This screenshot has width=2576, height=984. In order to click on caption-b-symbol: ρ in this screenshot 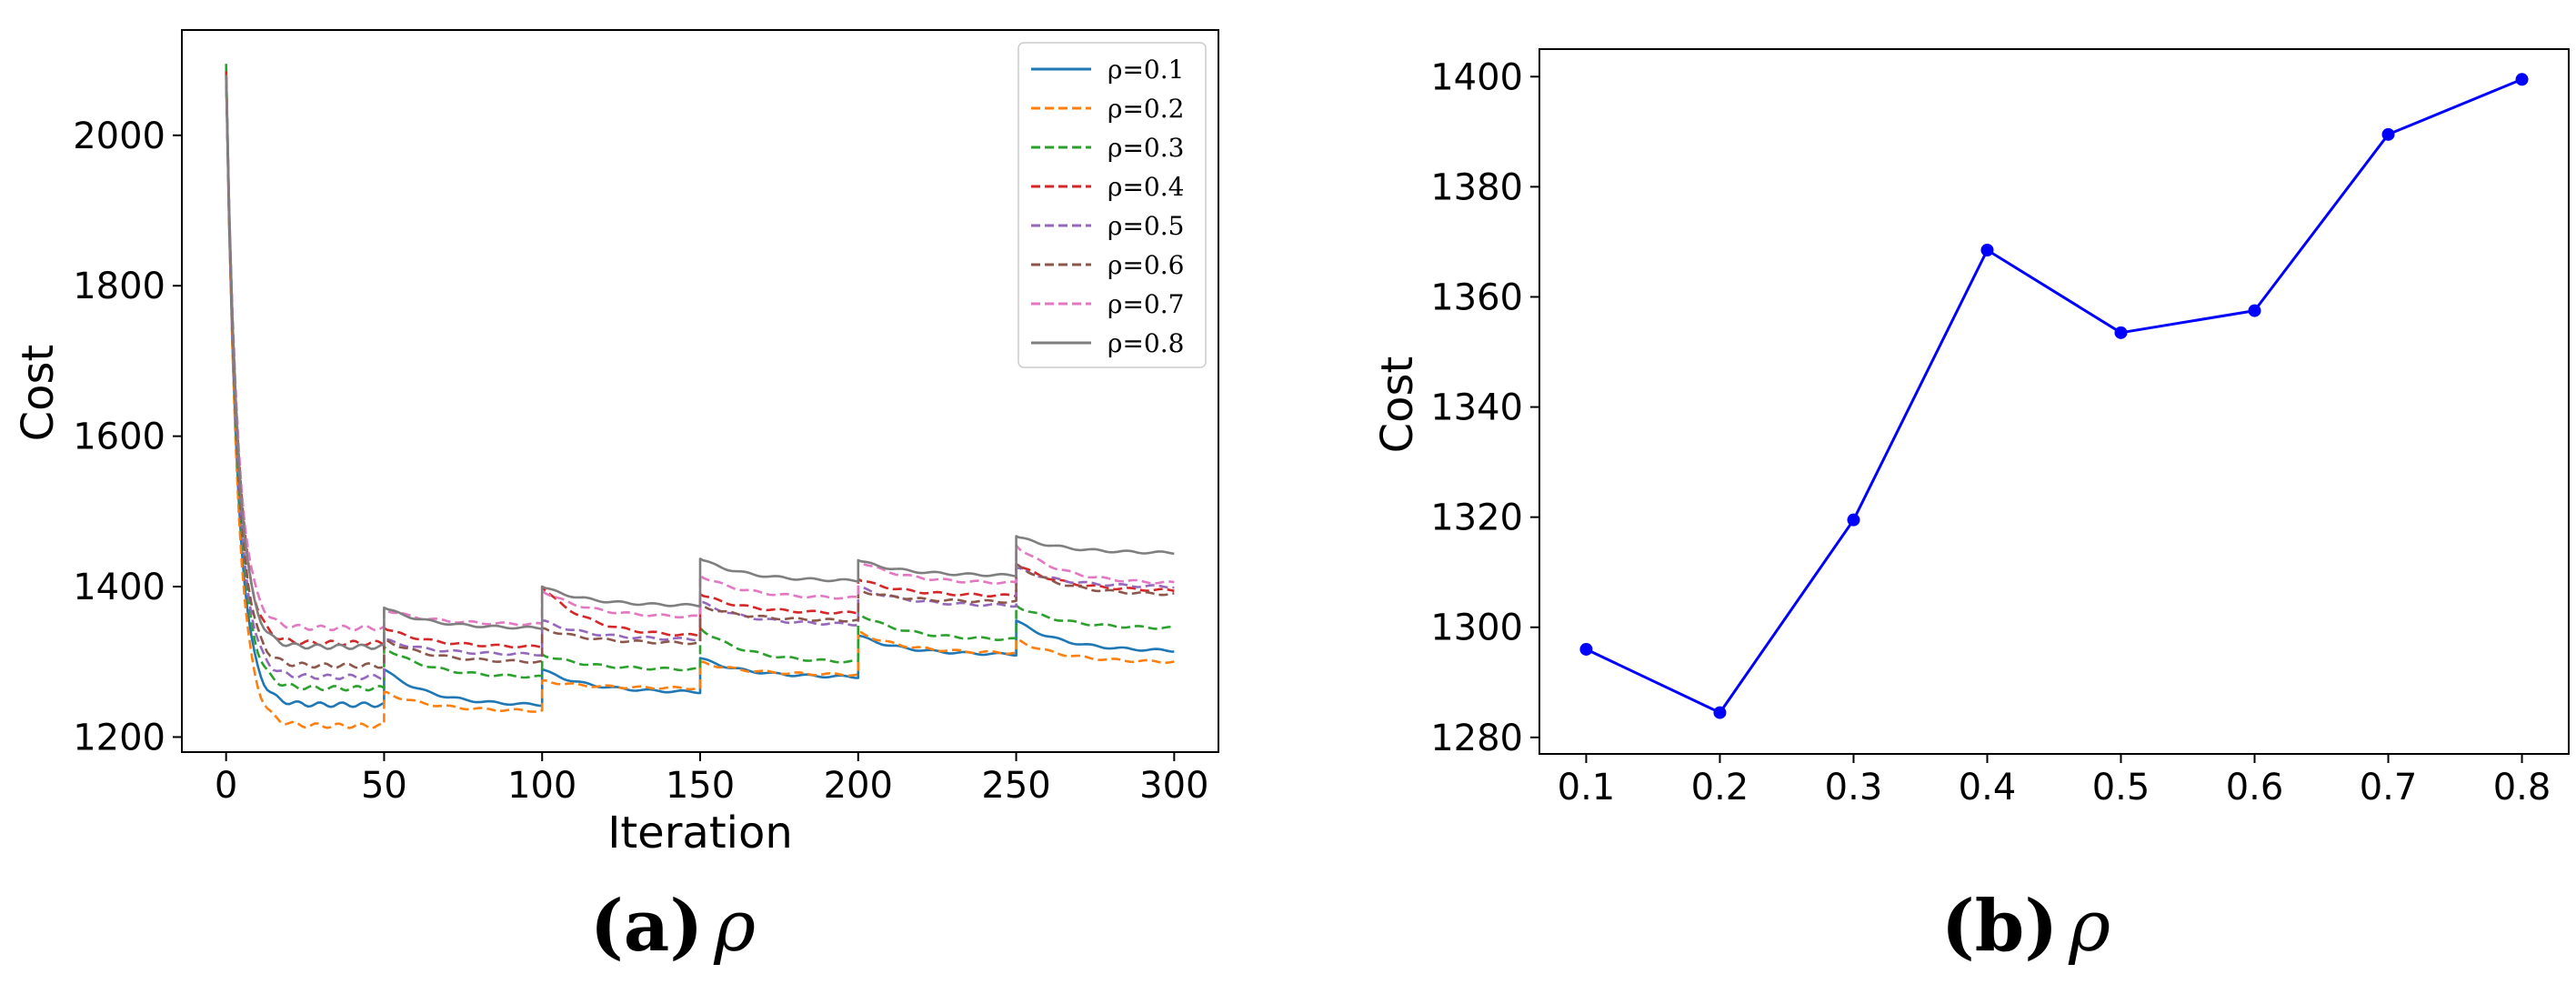, I will do `click(2089, 927)`.